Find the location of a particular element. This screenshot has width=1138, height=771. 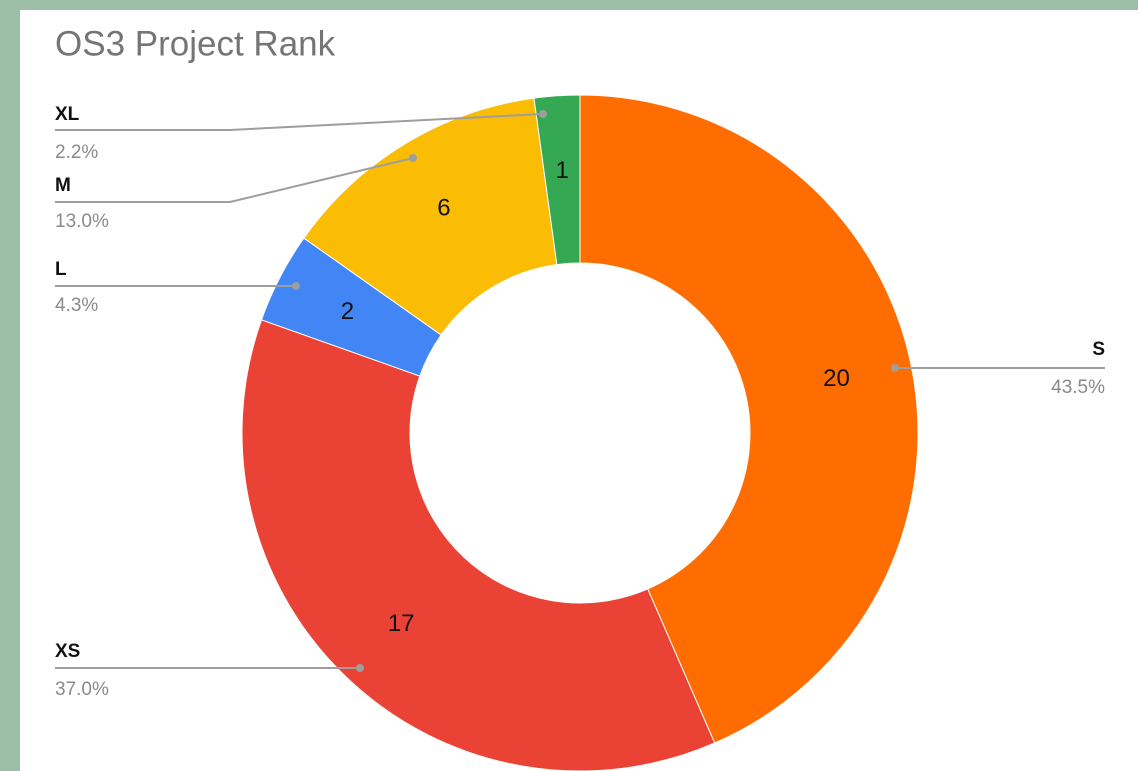

slice-value-label: 17 is located at coordinates (401, 623).